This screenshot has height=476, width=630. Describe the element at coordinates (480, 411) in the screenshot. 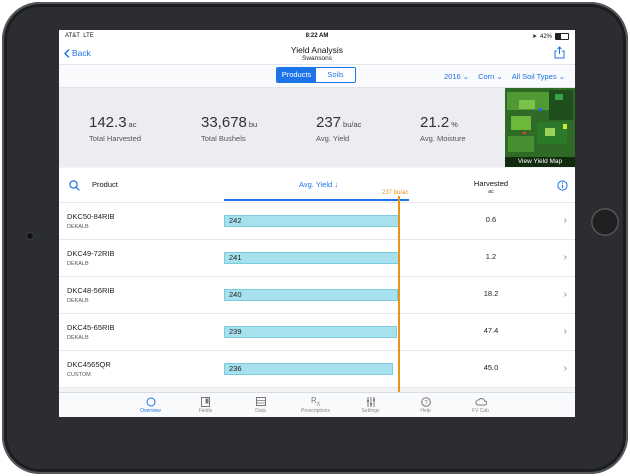

I see `tab-label: FV Cab` at that location.